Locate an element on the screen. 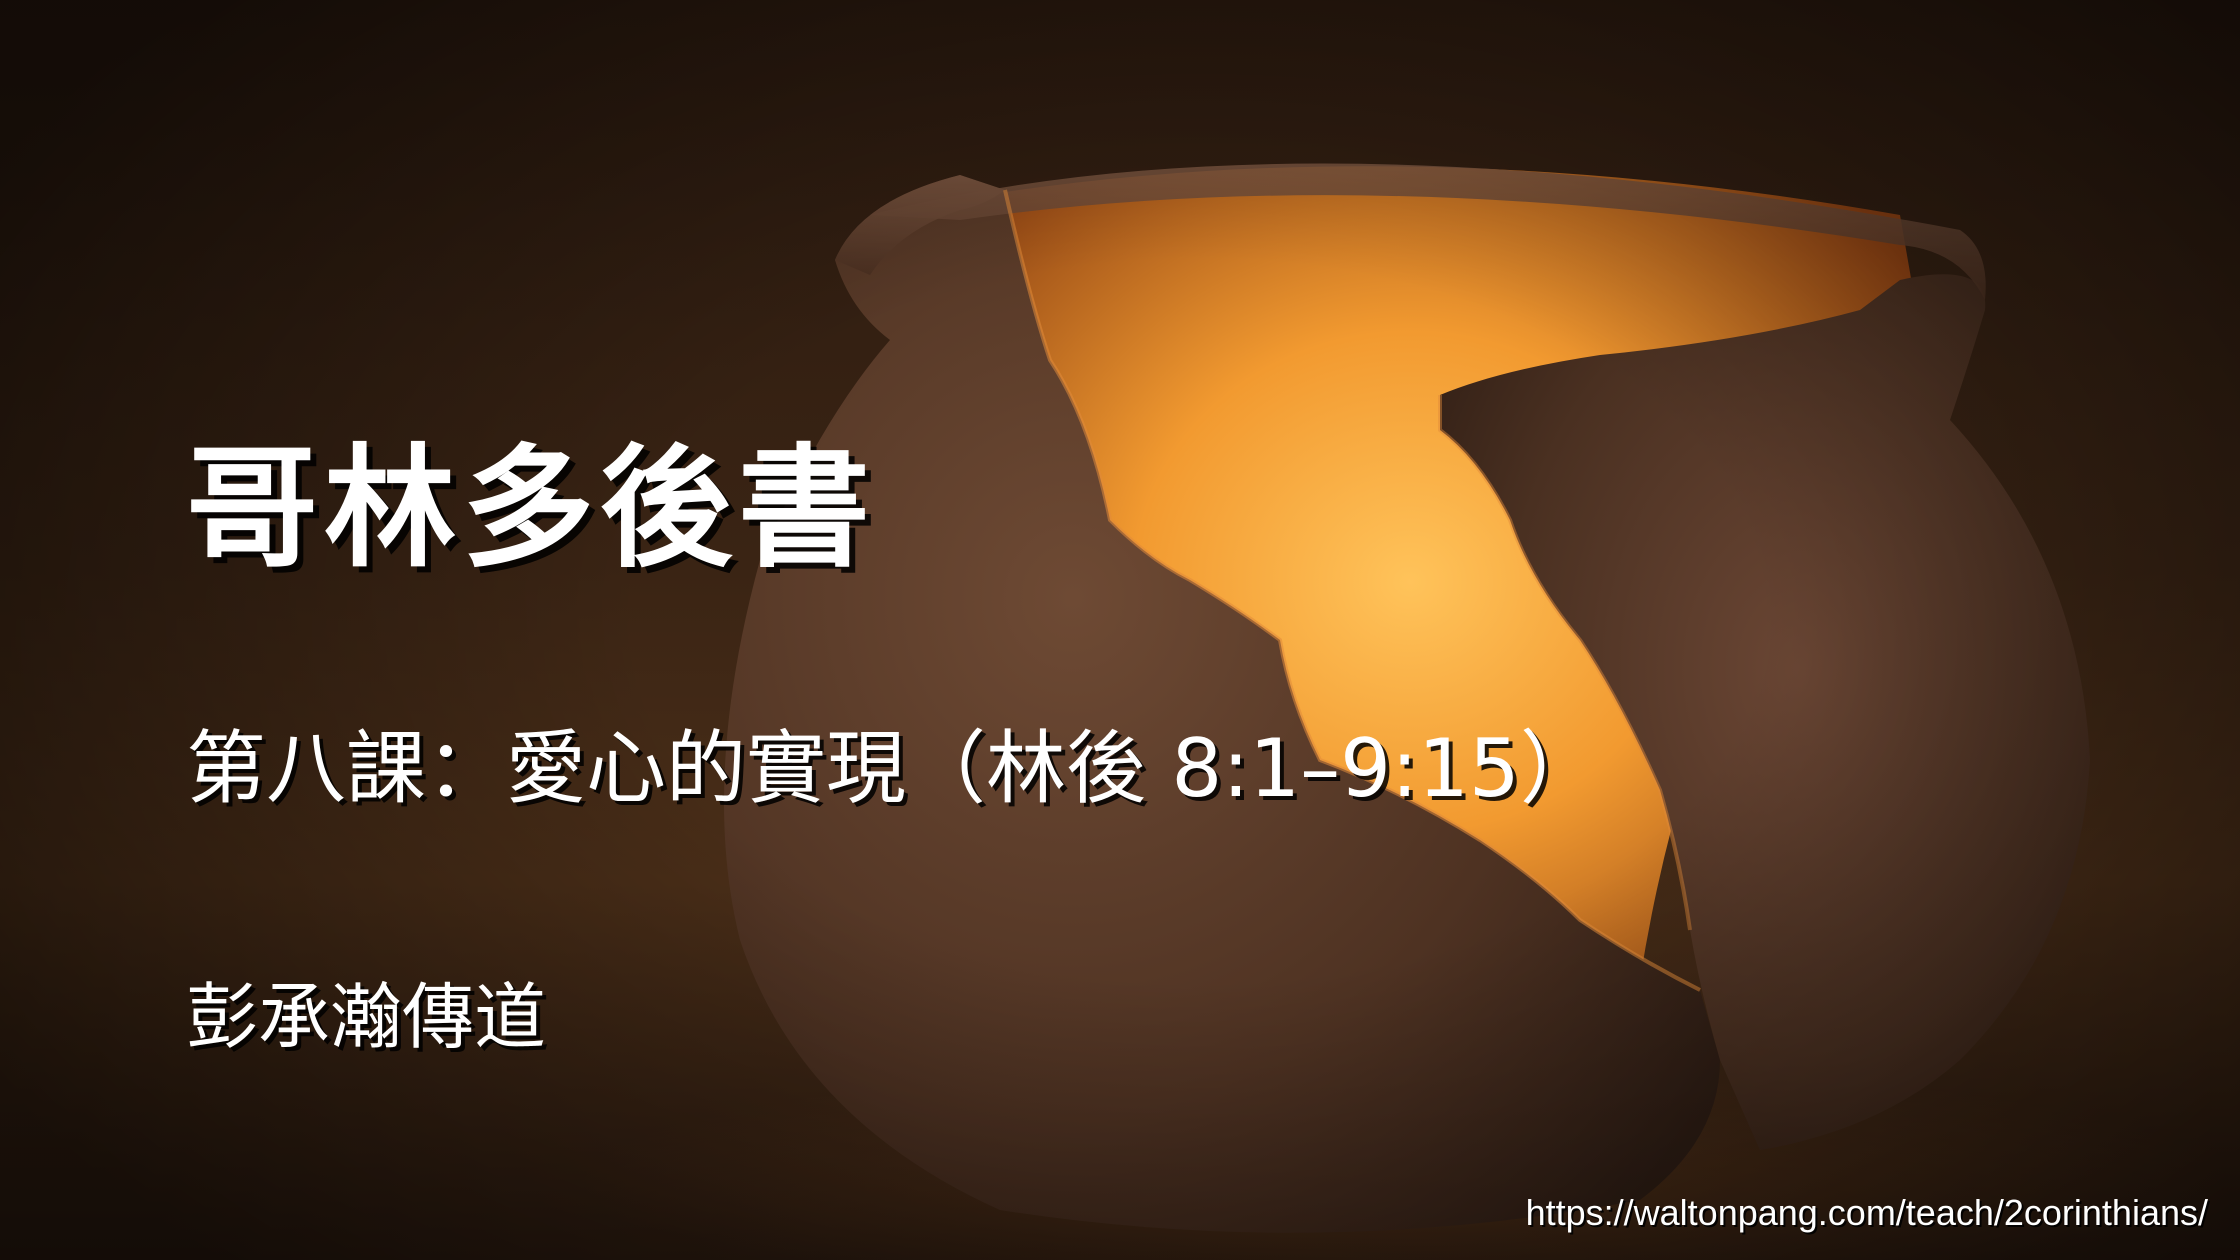 The image size is (2240, 1260). speaker-name: 彭承瀚傳道 is located at coordinates (366, 1017).